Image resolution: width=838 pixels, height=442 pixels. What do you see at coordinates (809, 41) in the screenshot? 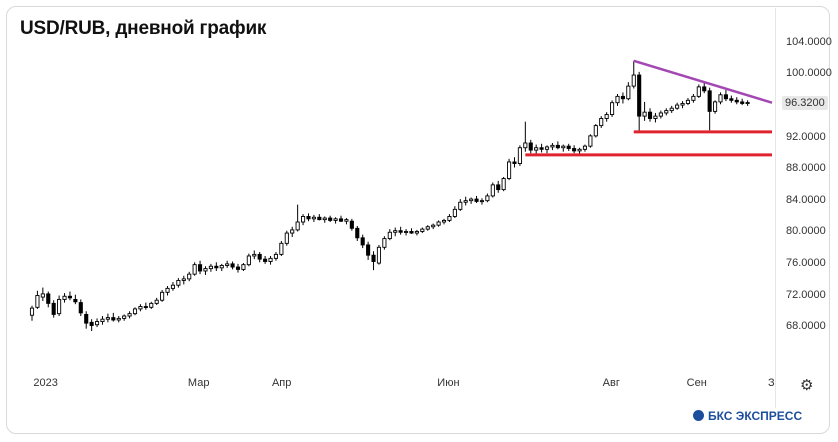
I see `y-tick-label: 104.0000` at bounding box center [809, 41].